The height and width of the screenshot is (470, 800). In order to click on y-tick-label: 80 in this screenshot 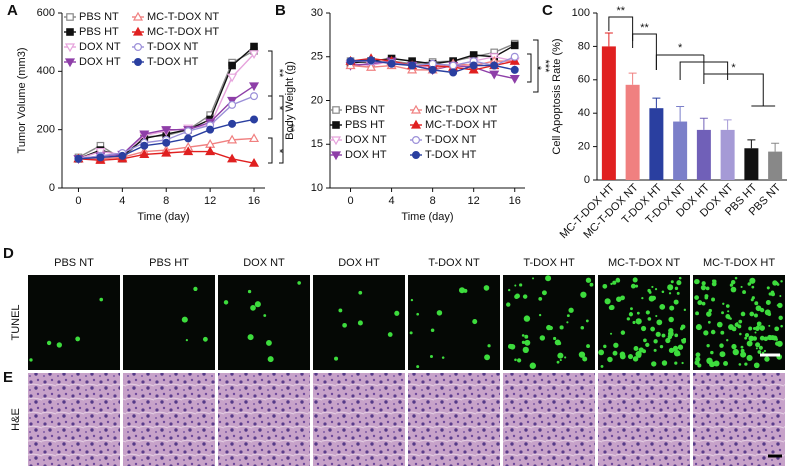, I will do `click(584, 46)`.